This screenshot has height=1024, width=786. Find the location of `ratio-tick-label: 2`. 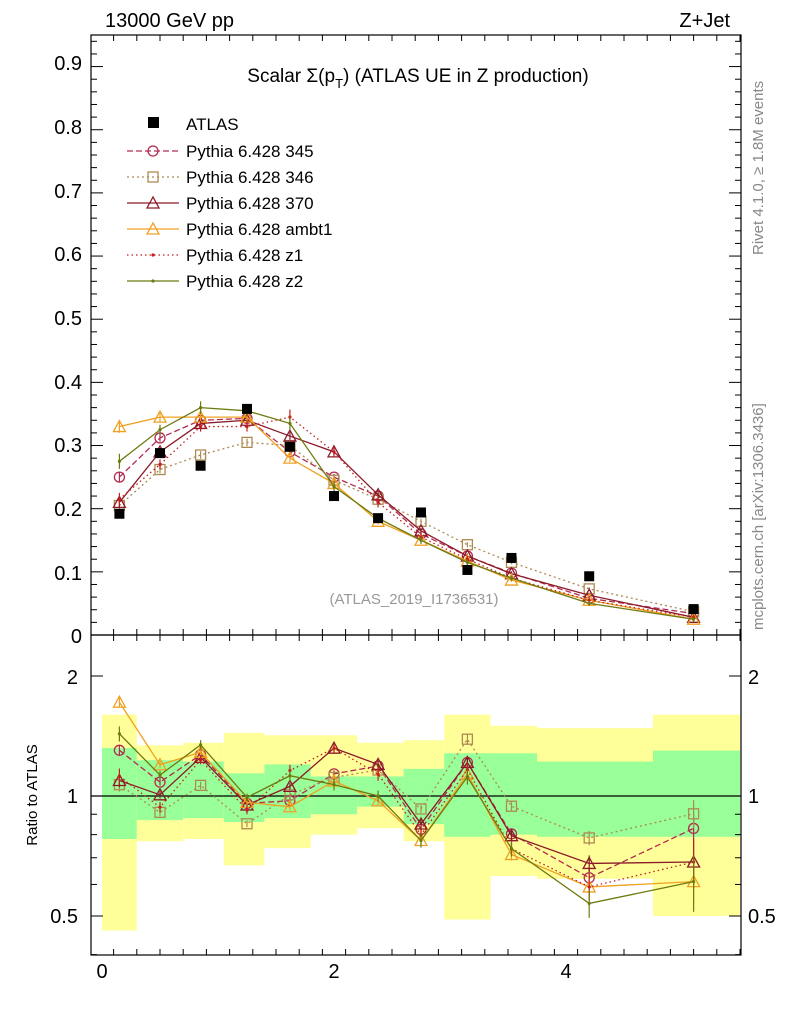

ratio-tick-label: 2 is located at coordinates (72, 678).